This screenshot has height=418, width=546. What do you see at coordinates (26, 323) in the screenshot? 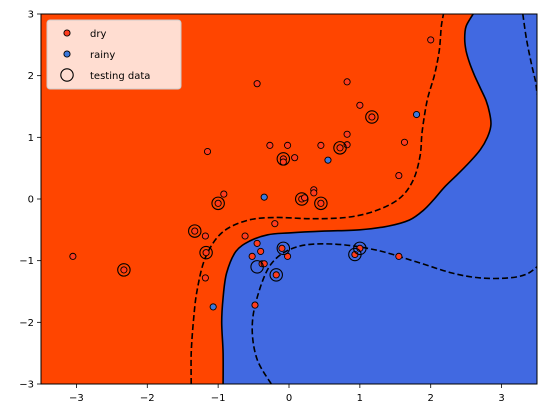
I see `y-tick-label: −2` at bounding box center [26, 323].